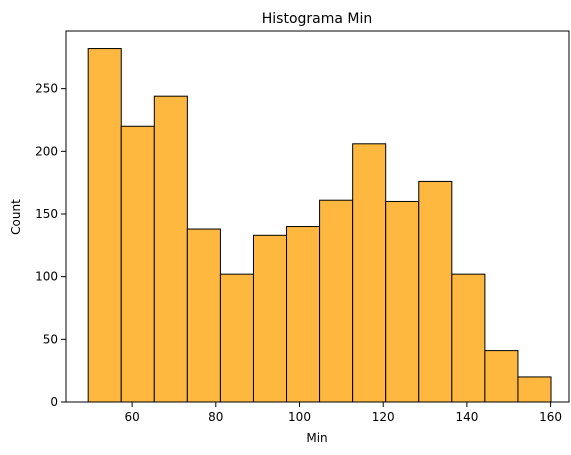  Describe the element at coordinates (16, 217) in the screenshot. I see `y-axis-label: Count` at that location.